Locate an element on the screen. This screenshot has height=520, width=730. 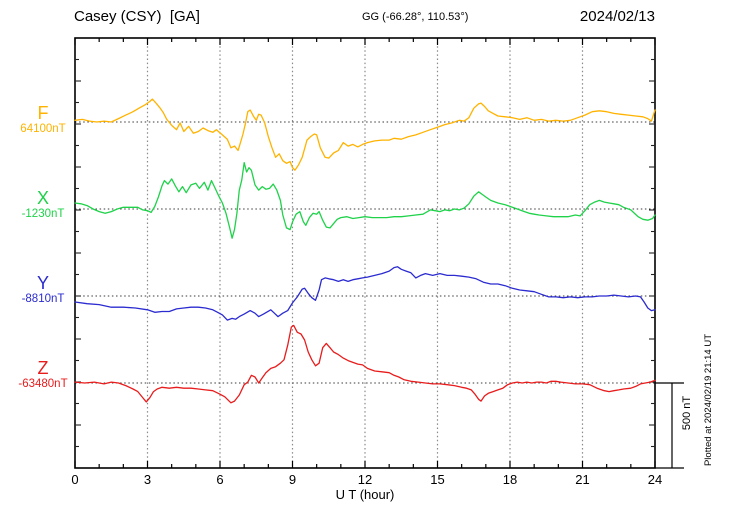
x-tick-label: 12 is located at coordinates (365, 479).